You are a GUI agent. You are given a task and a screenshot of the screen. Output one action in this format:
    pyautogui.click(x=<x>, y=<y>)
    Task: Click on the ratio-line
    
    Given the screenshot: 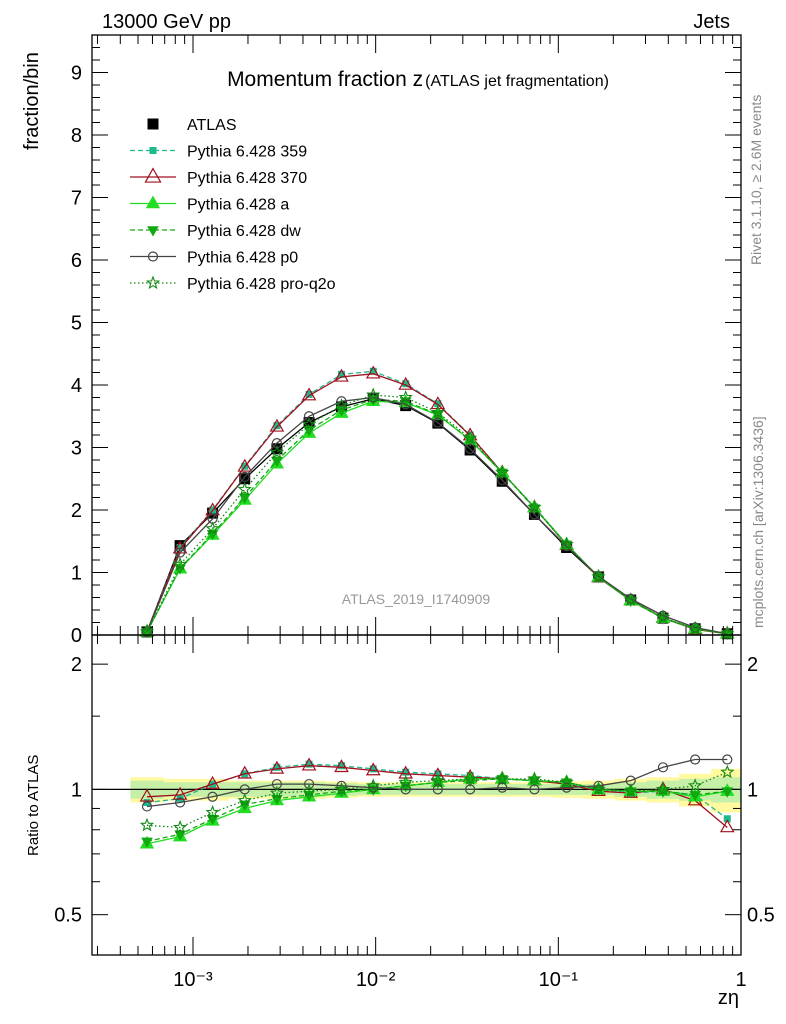 What is the action you would take?
    pyautogui.click(x=437, y=783)
    